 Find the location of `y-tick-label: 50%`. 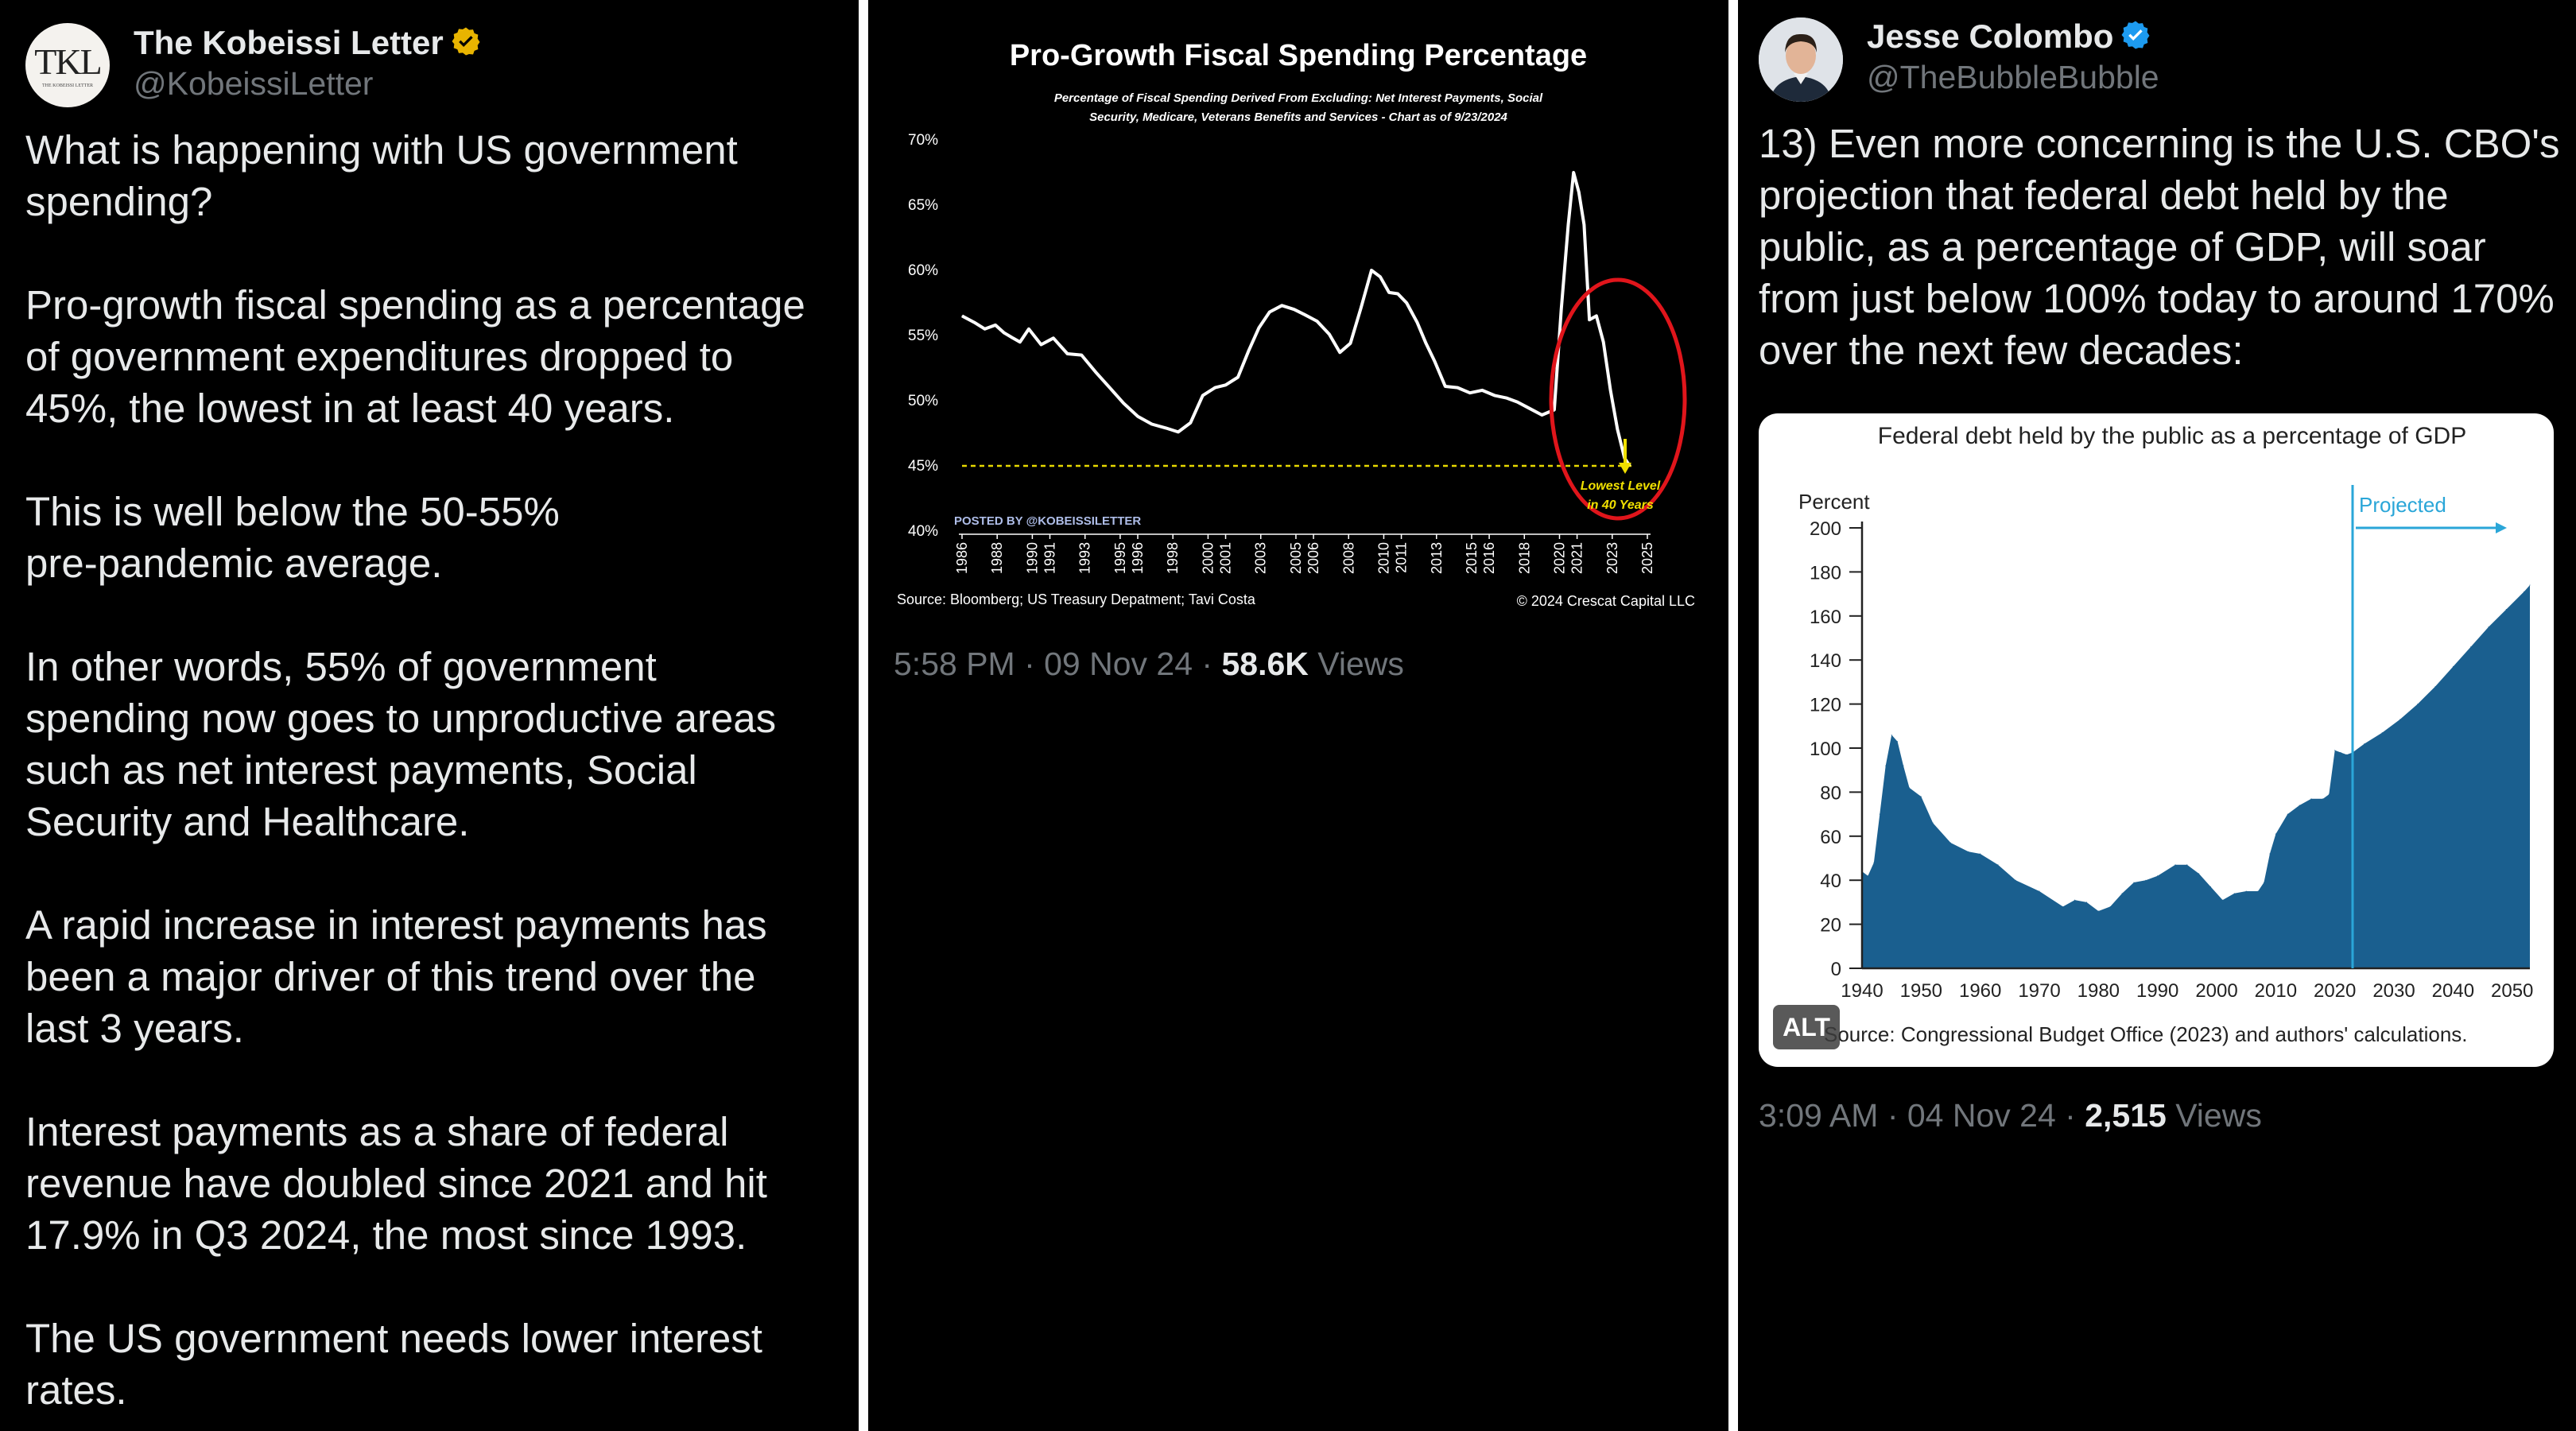

y-tick-label: 50% is located at coordinates (923, 401).